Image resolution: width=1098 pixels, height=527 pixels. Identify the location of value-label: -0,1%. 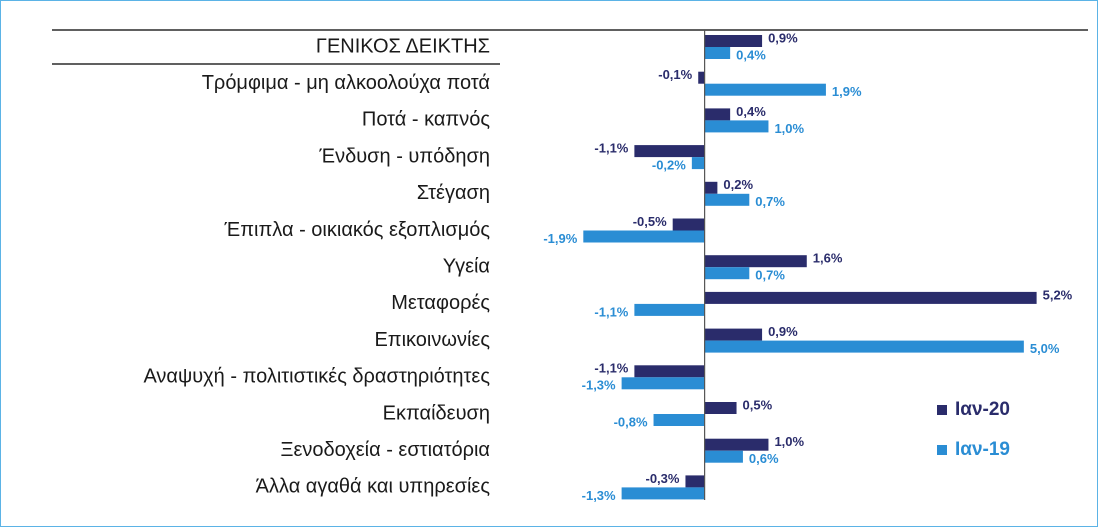
(675, 74).